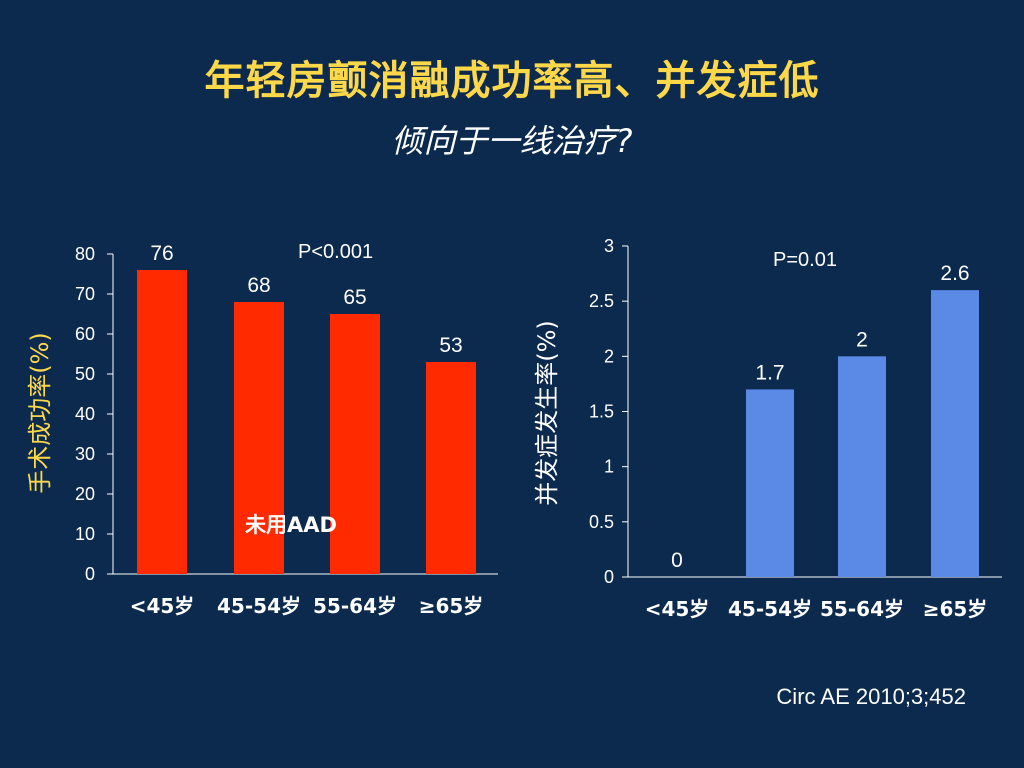 This screenshot has width=1024, height=768. I want to click on left-y-tick-label: 60, so click(85, 334).